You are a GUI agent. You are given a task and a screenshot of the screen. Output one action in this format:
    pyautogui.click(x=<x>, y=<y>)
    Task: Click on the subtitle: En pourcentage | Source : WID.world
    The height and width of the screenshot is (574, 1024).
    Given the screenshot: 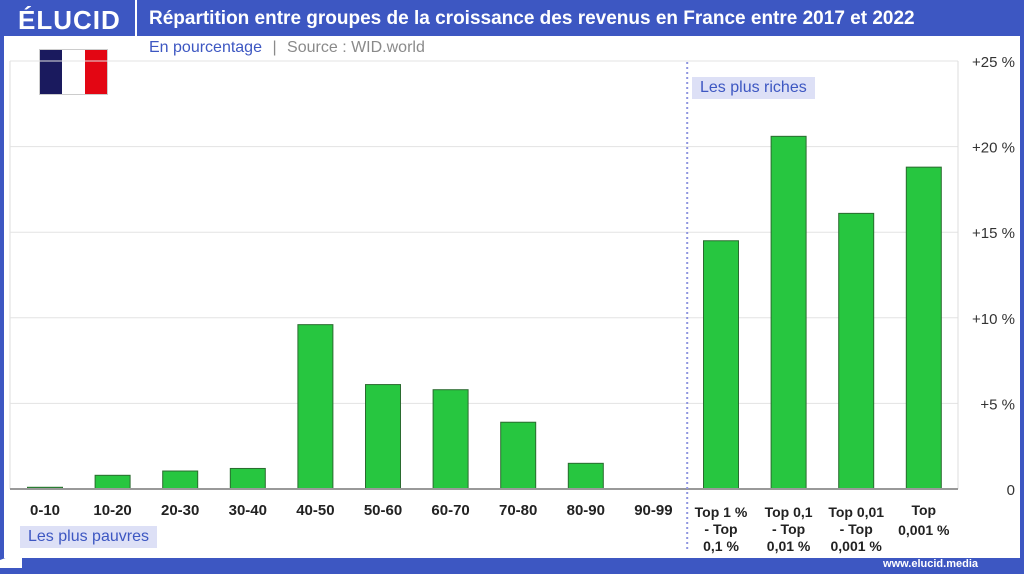 What is the action you would take?
    pyautogui.click(x=287, y=48)
    